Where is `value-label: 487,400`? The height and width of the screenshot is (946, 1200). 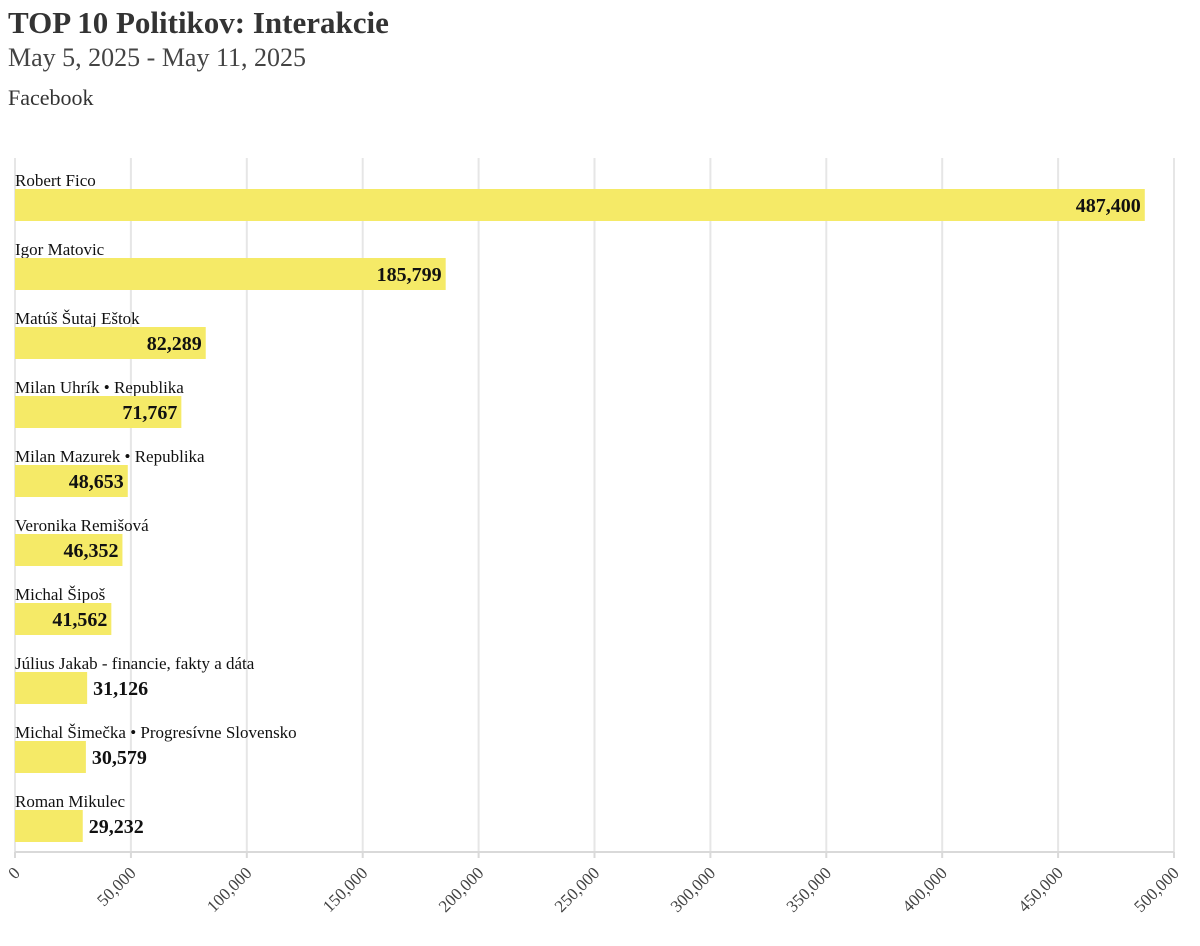
value-label: 487,400 is located at coordinates (1108, 206).